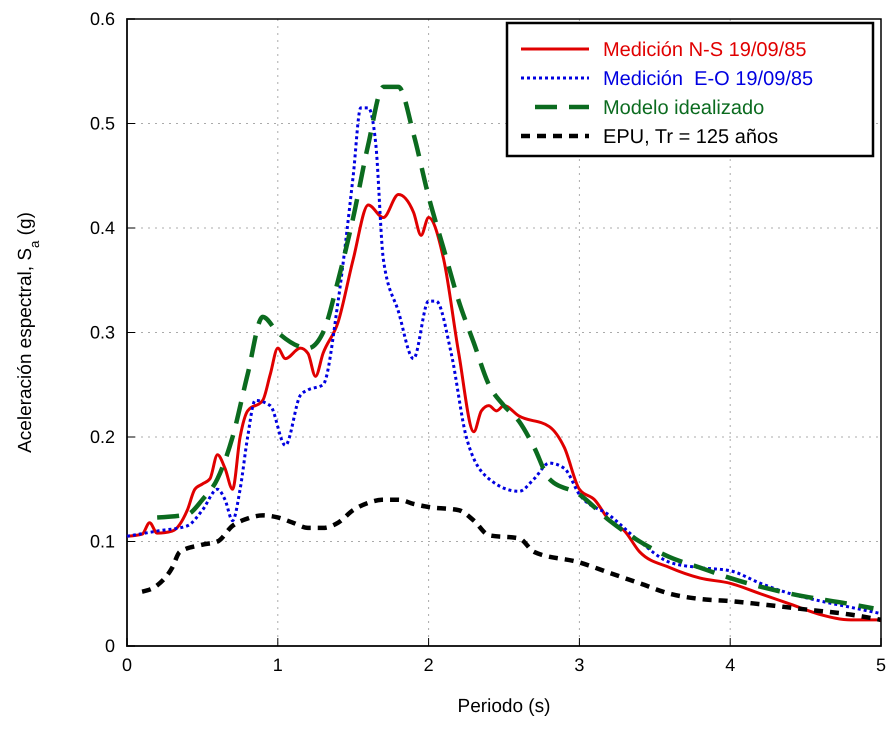  What do you see at coordinates (109, 646) in the screenshot?
I see `y-tick-label: 0` at bounding box center [109, 646].